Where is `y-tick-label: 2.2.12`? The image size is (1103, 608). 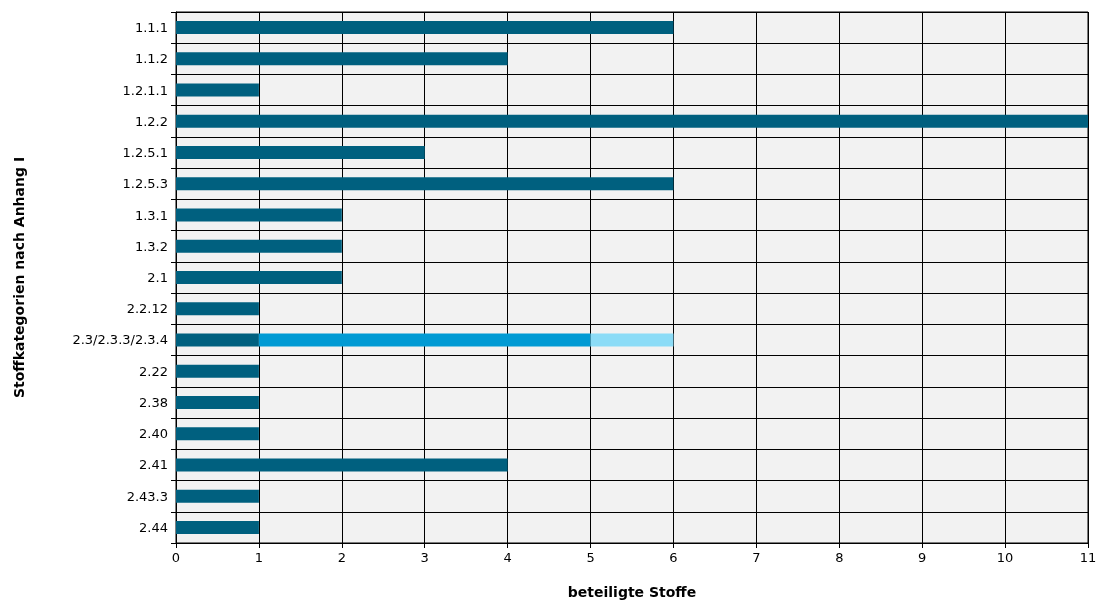 y-tick-label: 2.2.12 is located at coordinates (147, 309).